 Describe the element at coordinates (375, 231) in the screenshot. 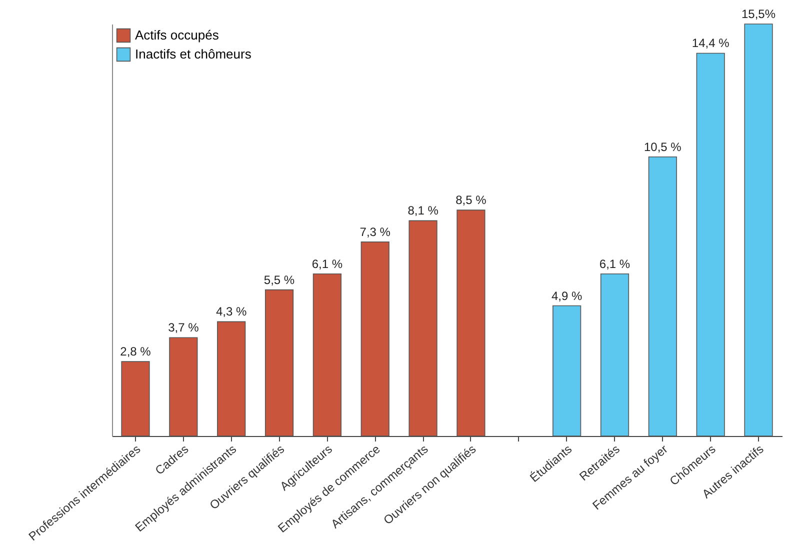

I see `data-label: 7,3 %` at that location.